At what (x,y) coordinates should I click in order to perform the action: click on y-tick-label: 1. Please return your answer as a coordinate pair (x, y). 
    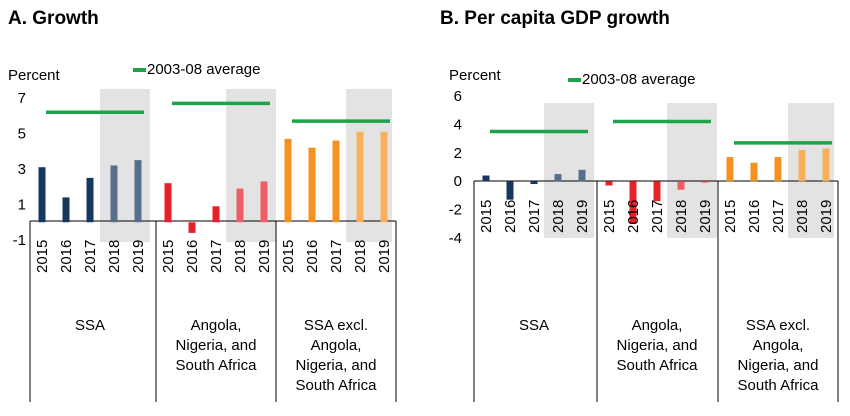
    Looking at the image, I should click on (22, 205).